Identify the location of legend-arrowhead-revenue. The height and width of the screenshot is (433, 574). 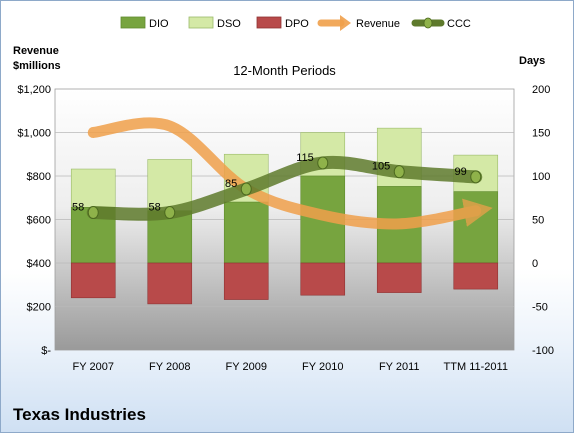
(345, 23).